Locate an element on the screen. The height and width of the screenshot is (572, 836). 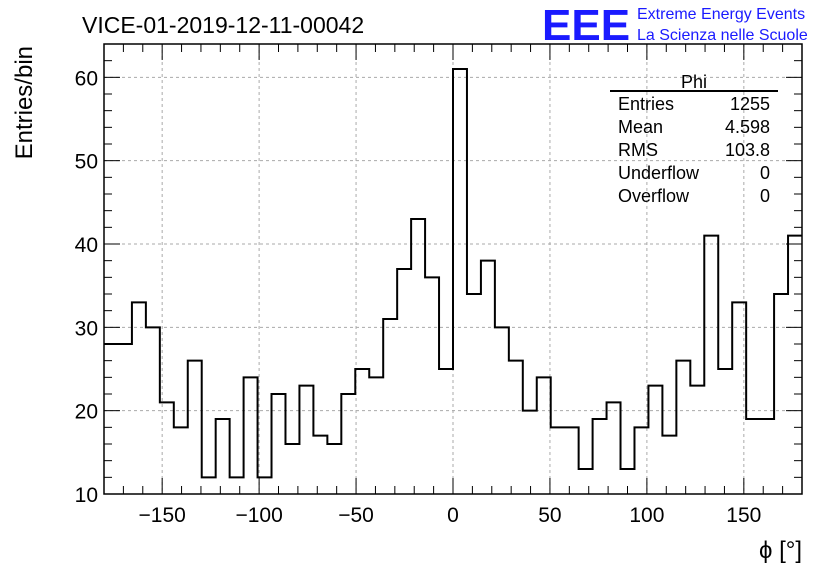
stats-row-label: Mean is located at coordinates (640, 127).